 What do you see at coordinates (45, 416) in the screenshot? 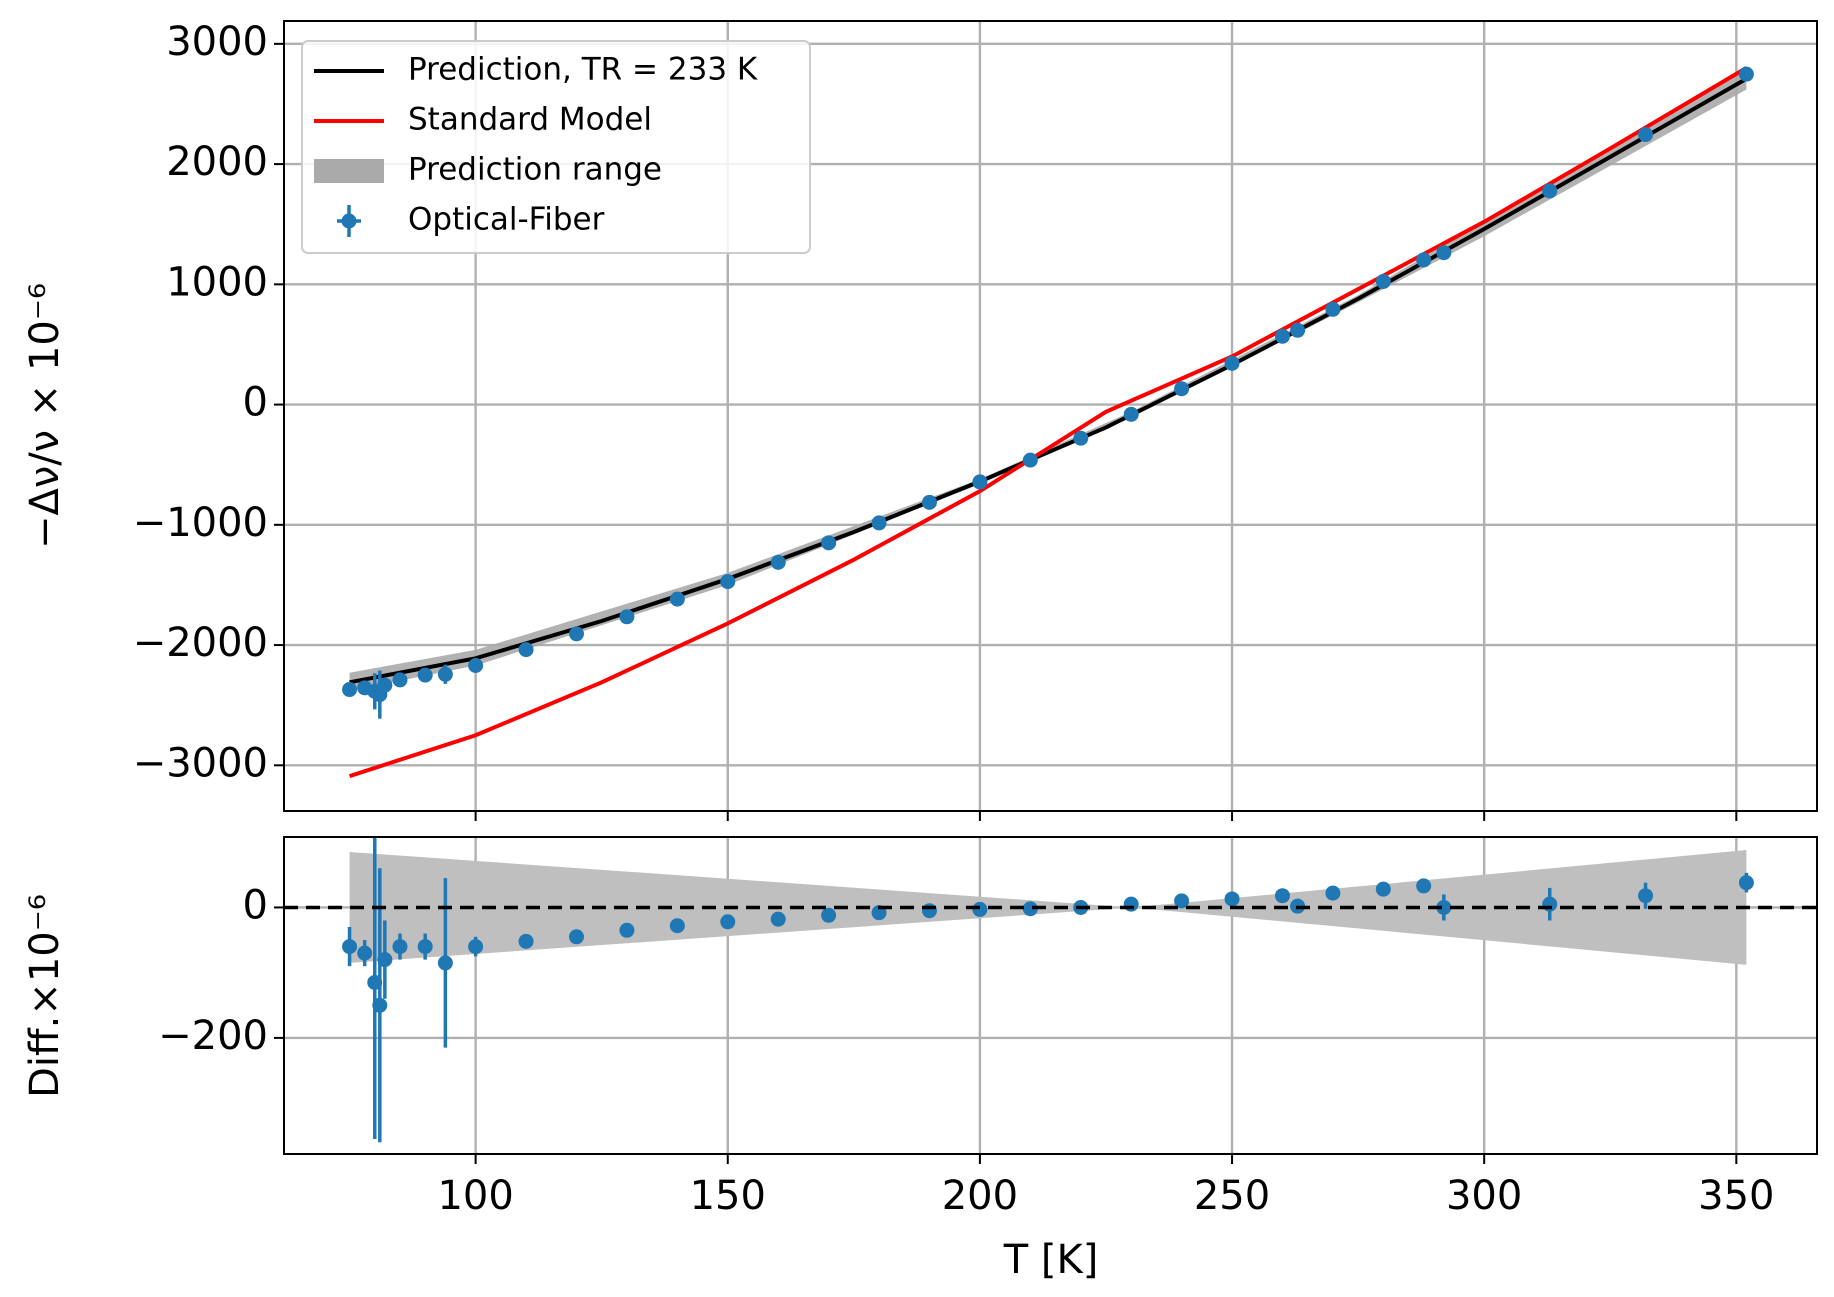
I see `y-axis-label: −Δν/ν × 10⁻⁶` at bounding box center [45, 416].